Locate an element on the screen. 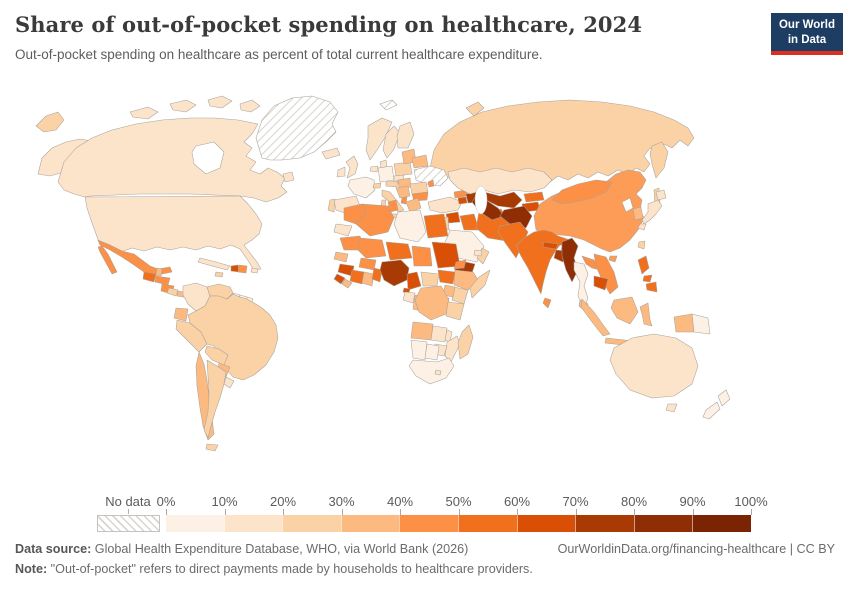  map-region-borneo is located at coordinates (624, 310).